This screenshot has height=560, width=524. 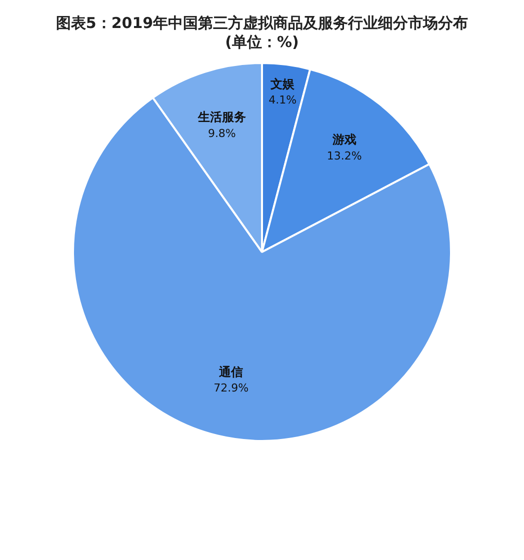 I want to click on data-label: 4.1%, so click(x=282, y=100).